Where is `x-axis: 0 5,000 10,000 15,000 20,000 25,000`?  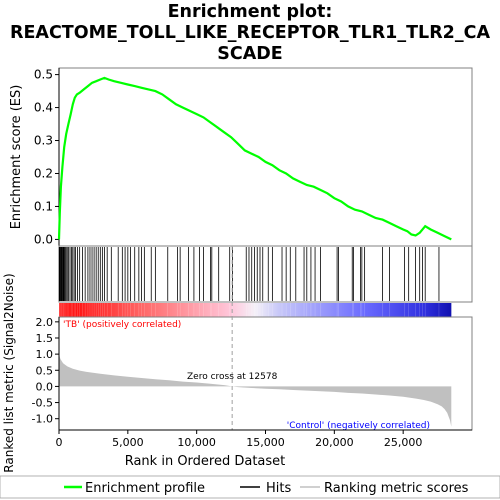 x-axis: 0 5,000 10,000 15,000 20,000 25,000 is located at coordinates (264, 439).